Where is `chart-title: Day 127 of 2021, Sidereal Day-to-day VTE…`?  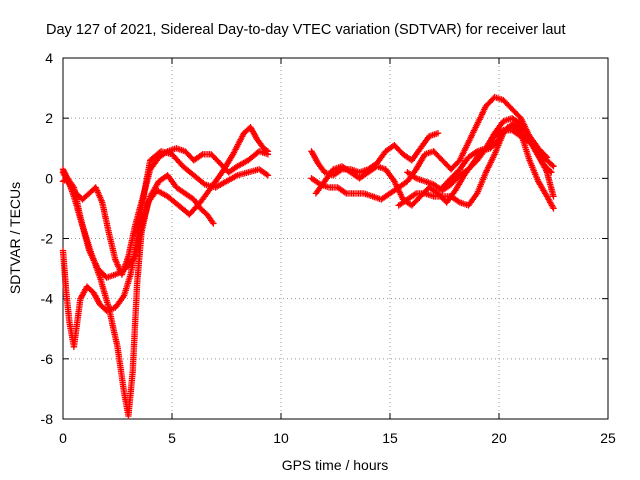
chart-title: Day 127 of 2021, Sidereal Day-to-day VTE… is located at coordinates (306, 30).